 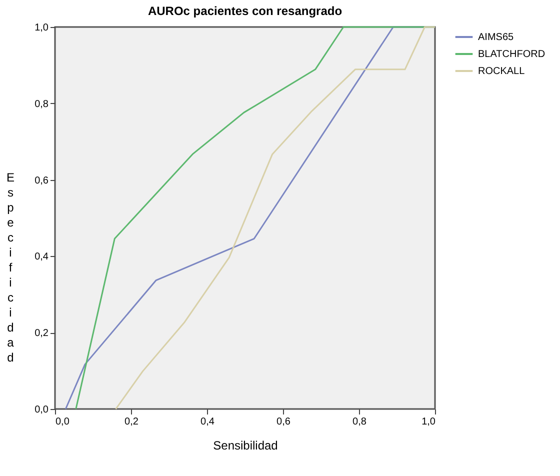 I want to click on y-tick-label: 0,2, so click(x=41, y=334).